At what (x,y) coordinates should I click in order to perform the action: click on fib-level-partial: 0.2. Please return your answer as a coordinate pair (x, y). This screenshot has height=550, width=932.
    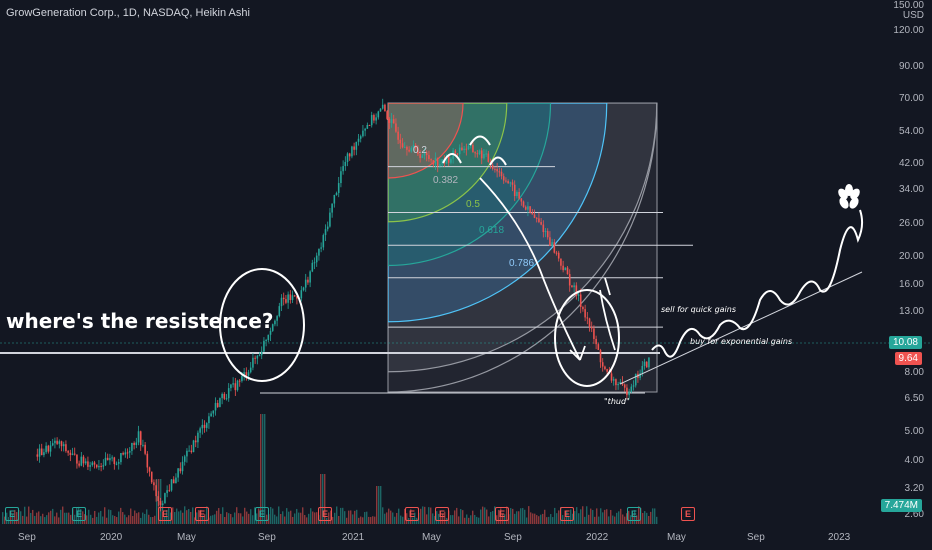
    Looking at the image, I should click on (420, 150).